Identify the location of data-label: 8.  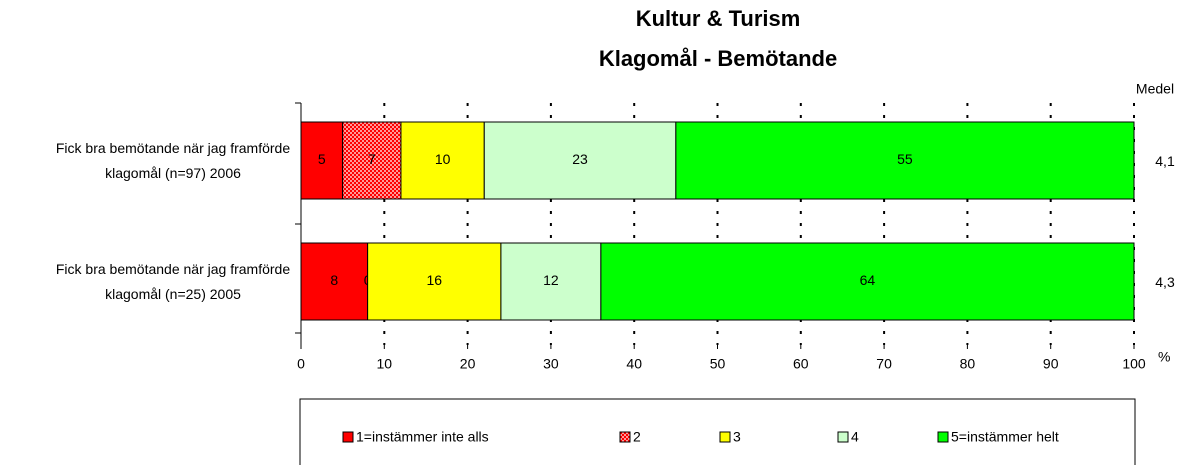
(334, 280).